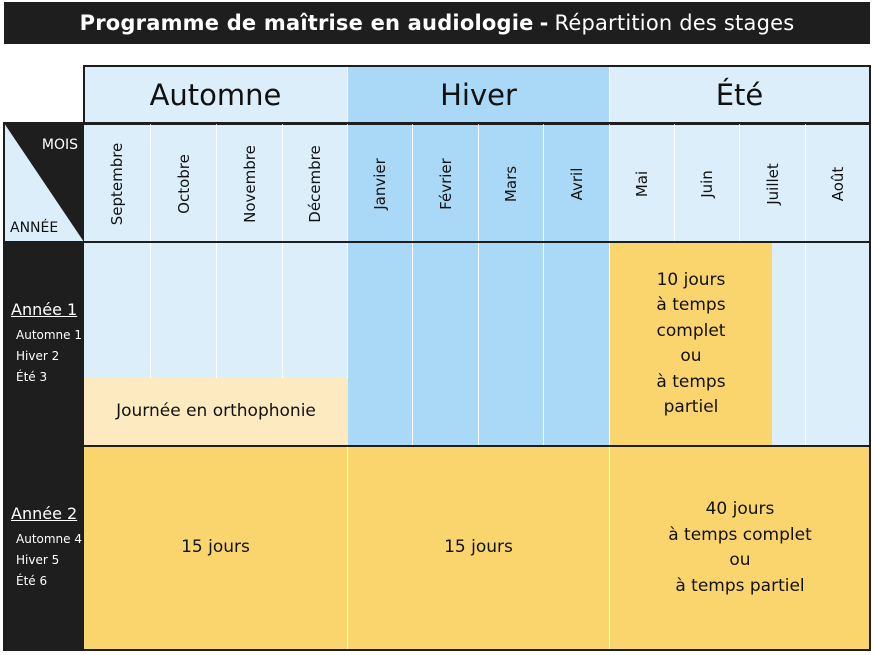  Describe the element at coordinates (44, 548) in the screenshot. I see `year2-row-header` at that location.